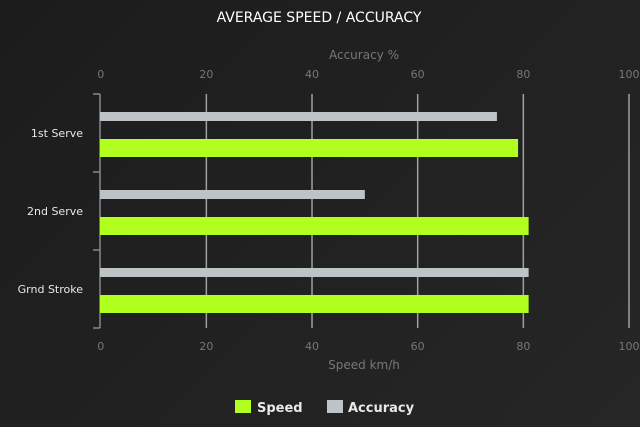  I want to click on legend-swatch-speed, so click(243, 406).